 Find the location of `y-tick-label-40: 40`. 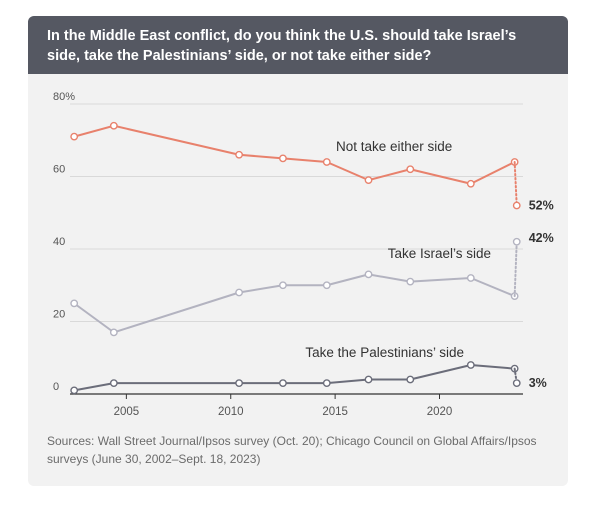

y-tick-label-40: 40 is located at coordinates (59, 242).